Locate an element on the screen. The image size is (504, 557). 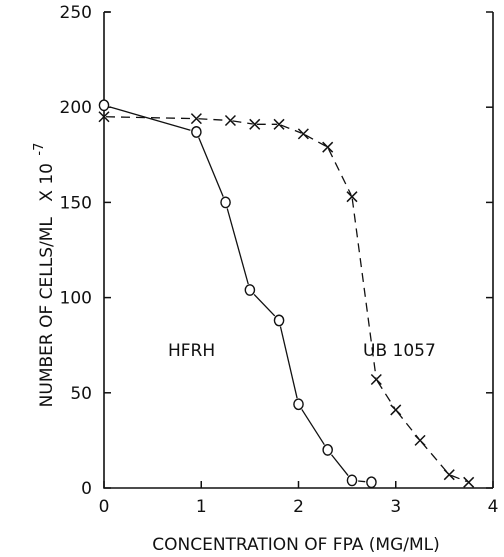
y-tick-label: 0 is located at coordinates (86, 489).